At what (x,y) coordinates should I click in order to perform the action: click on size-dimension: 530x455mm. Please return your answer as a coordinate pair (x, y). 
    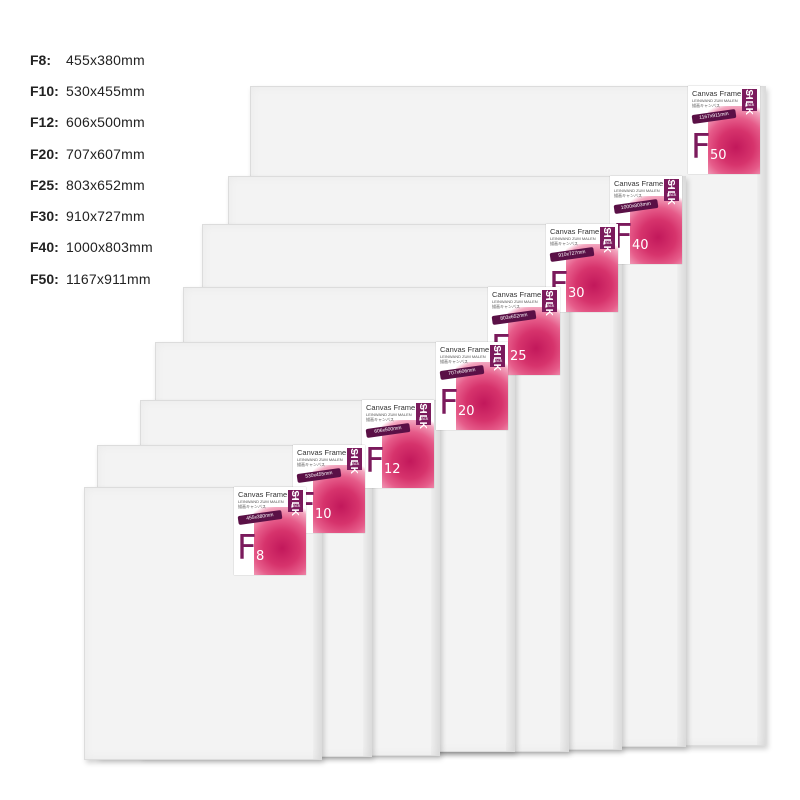
    Looking at the image, I should click on (105, 90).